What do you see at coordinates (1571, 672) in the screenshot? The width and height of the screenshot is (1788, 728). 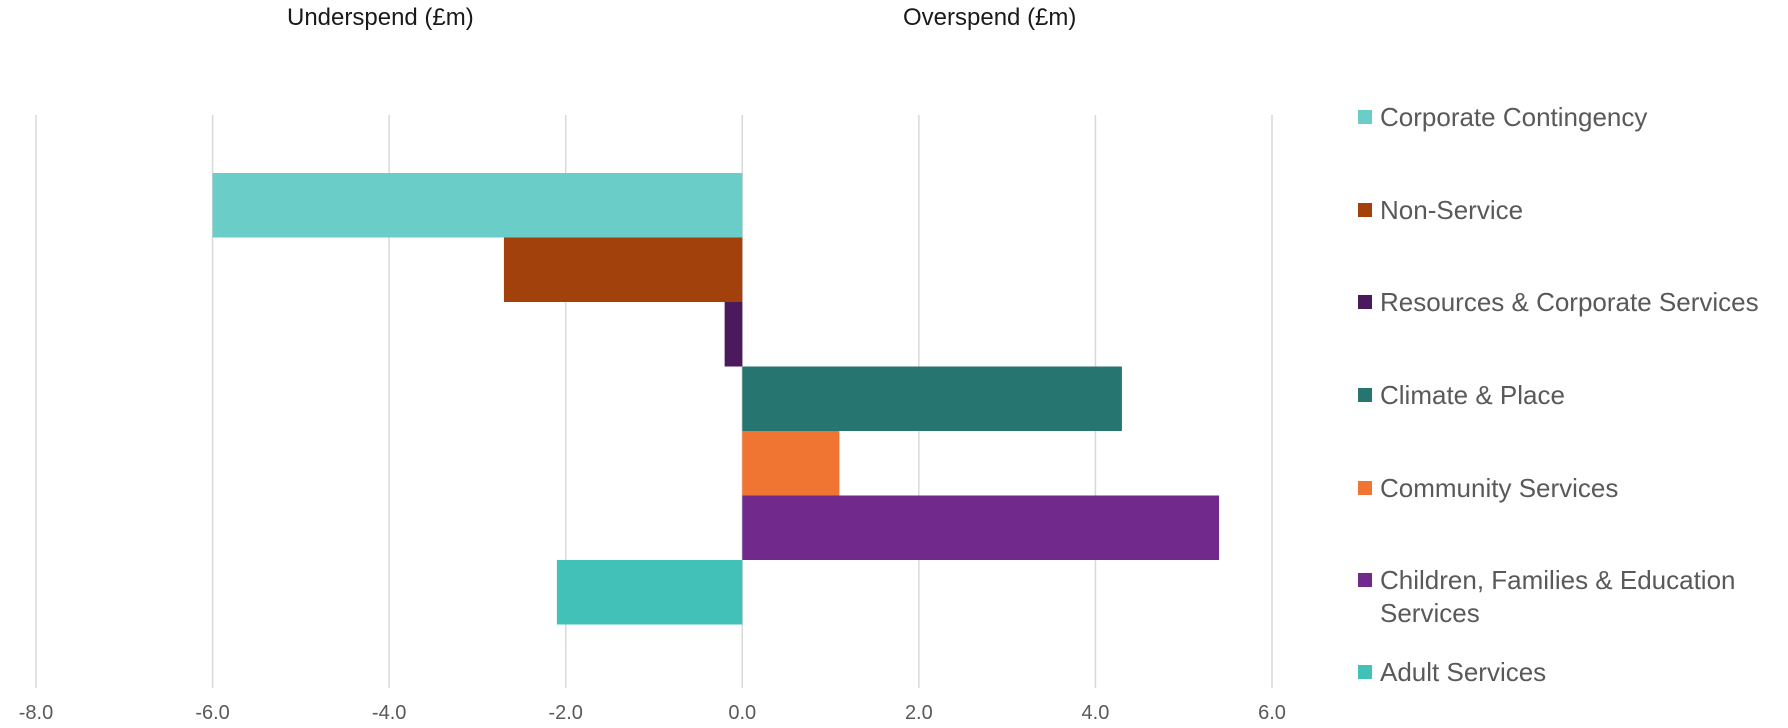 I see `legend-item: Adult Services` at bounding box center [1571, 672].